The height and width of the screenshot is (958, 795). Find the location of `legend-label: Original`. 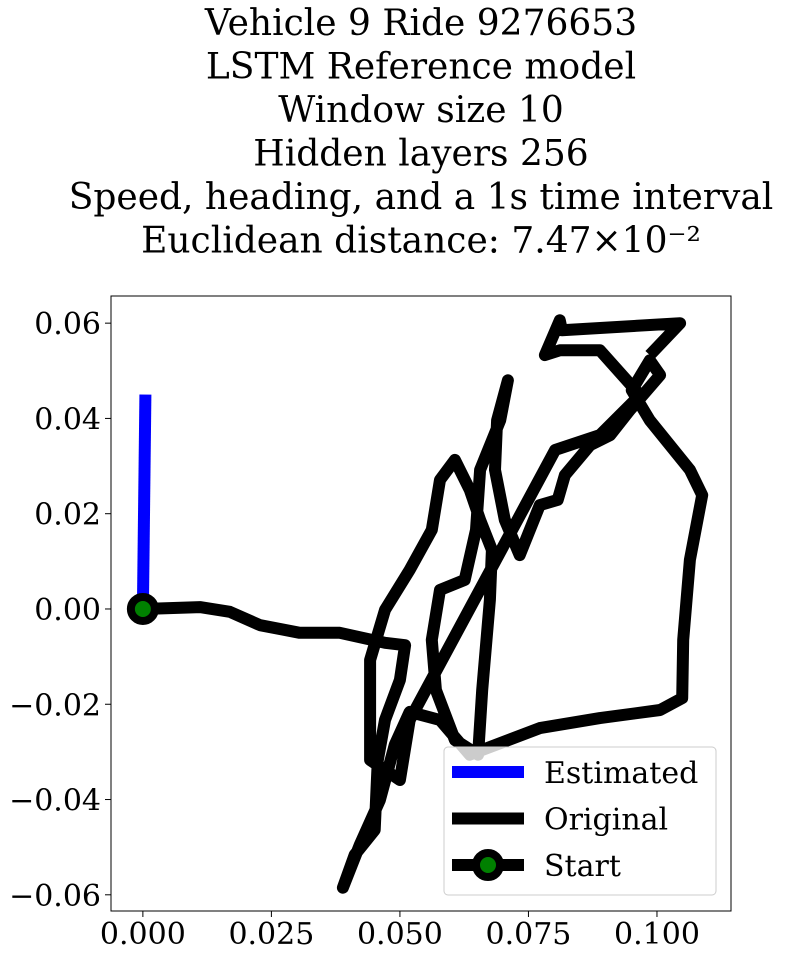

legend-label: Original is located at coordinates (606, 820).